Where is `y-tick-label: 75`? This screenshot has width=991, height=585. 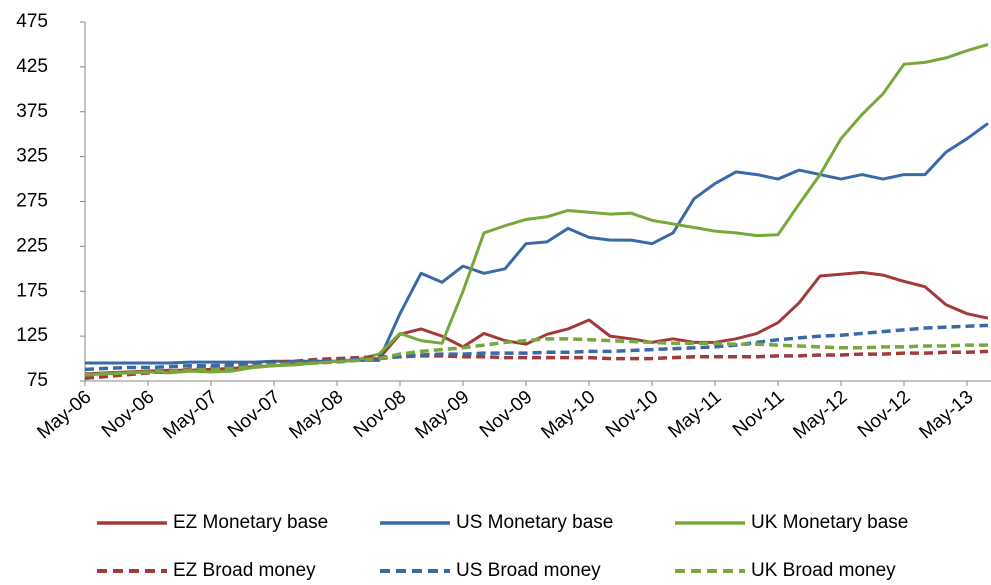 y-tick-label: 75 is located at coordinates (37, 380).